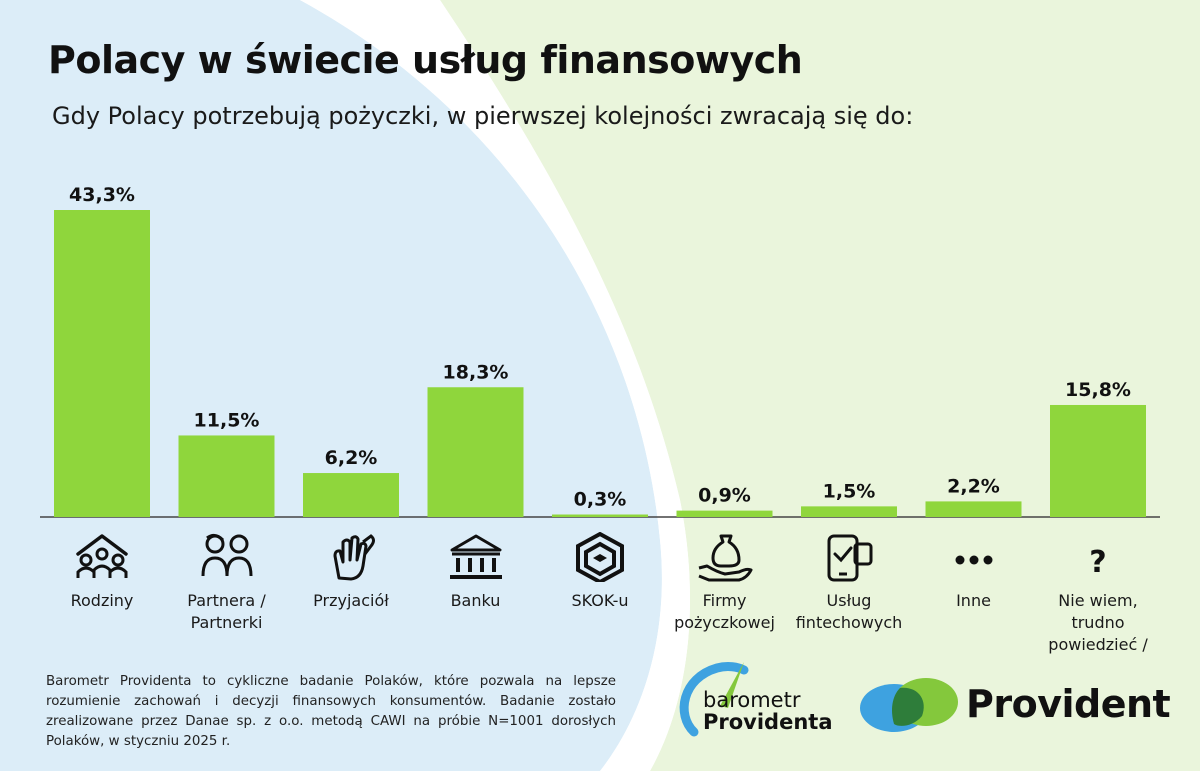  I want to click on category-label-9: Nie wiem, trudno powiedzieć /, so click(1098, 622).